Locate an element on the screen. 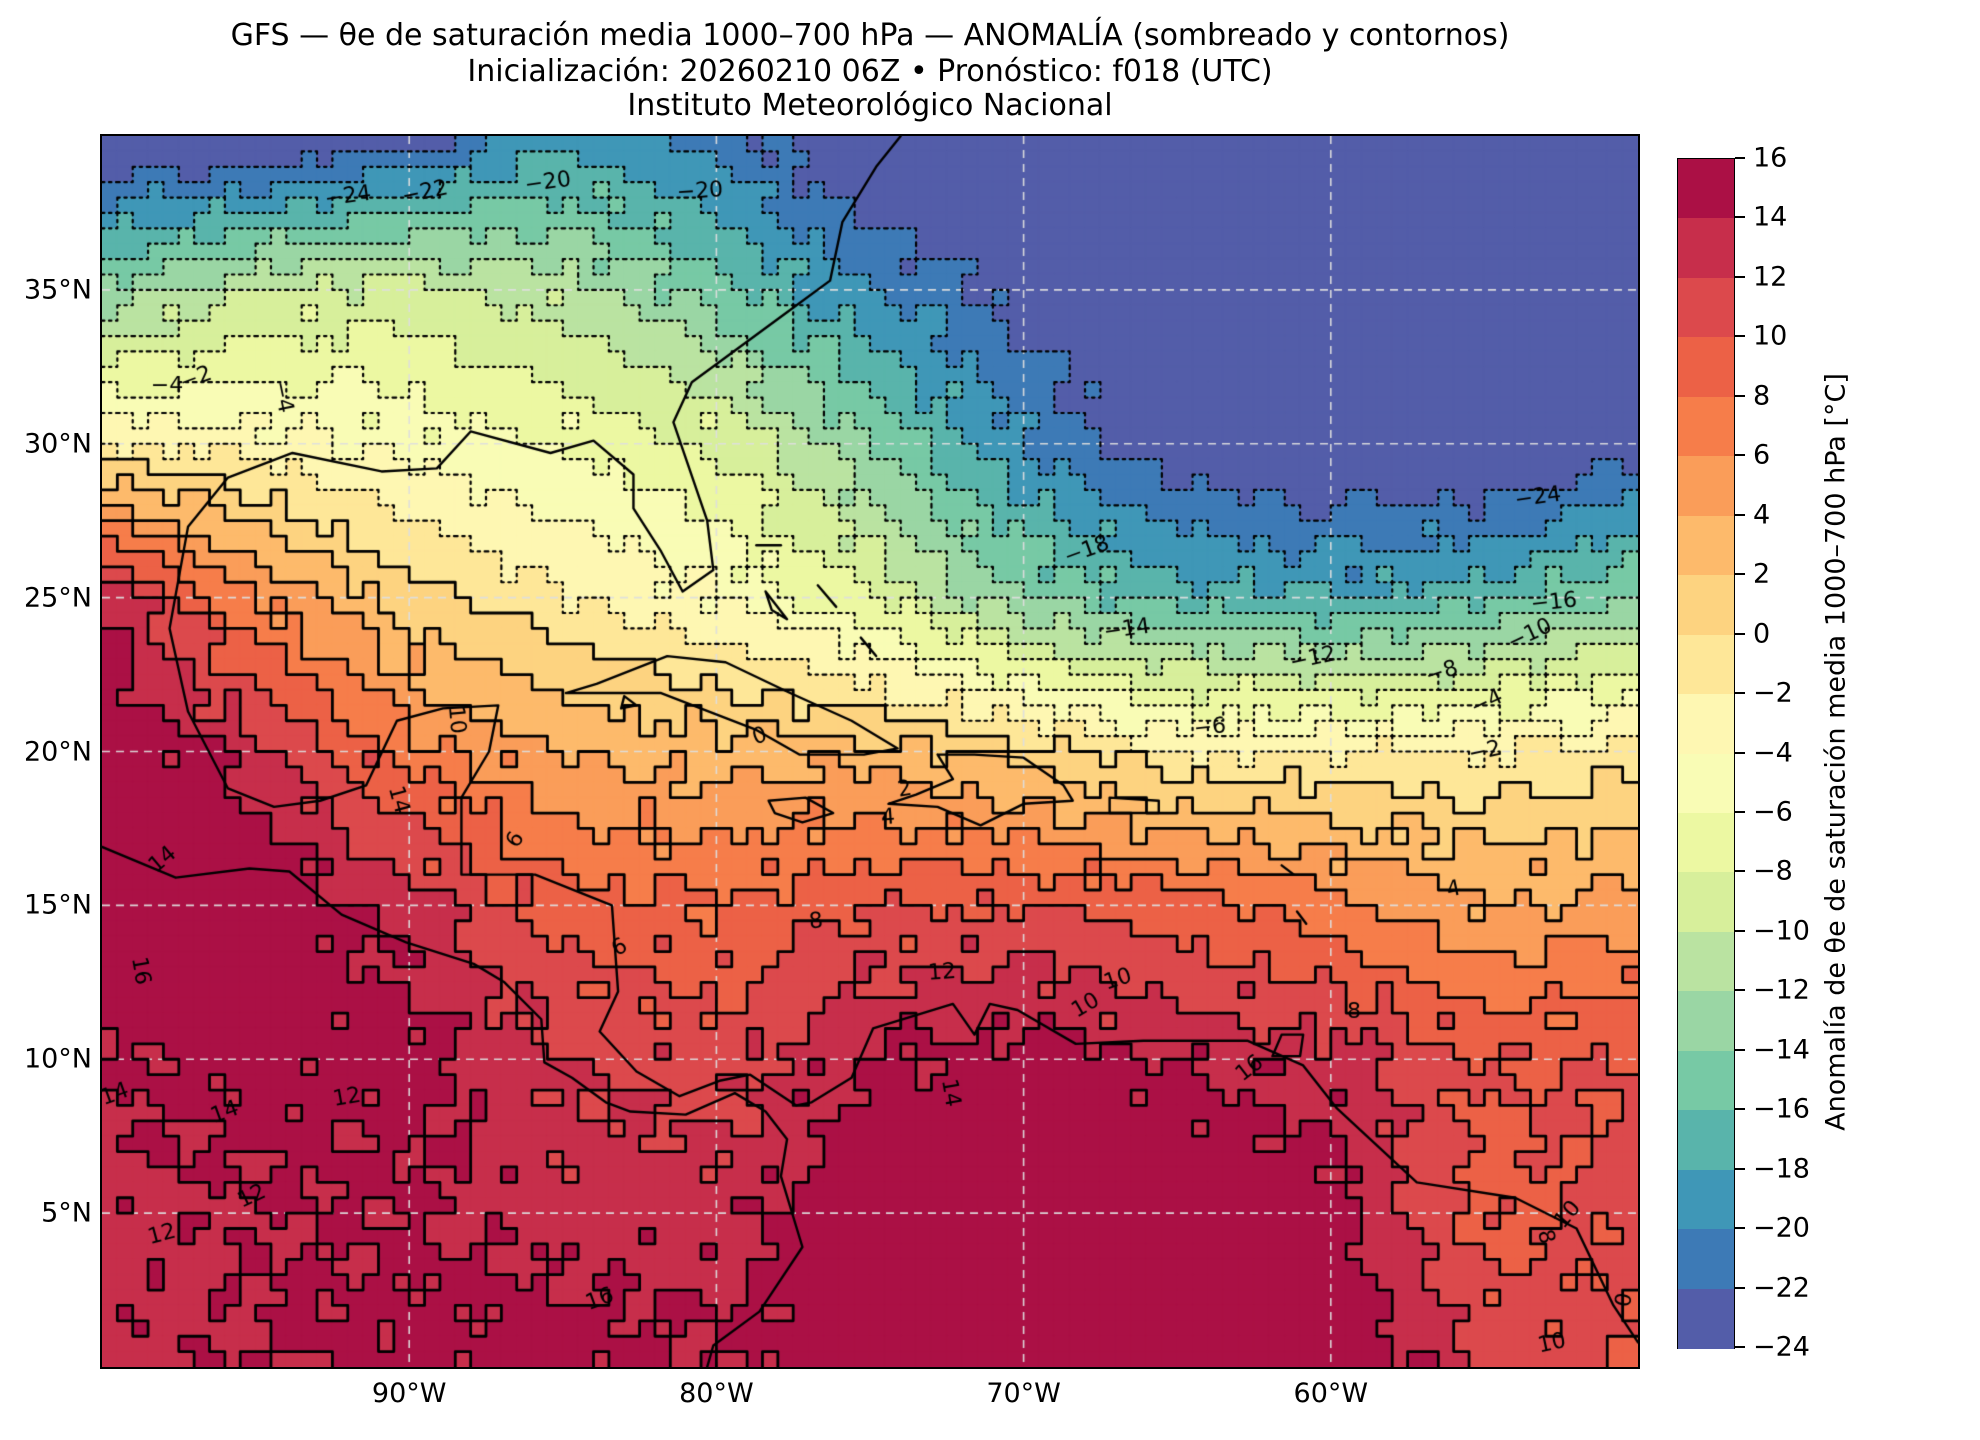 This screenshot has width=1980, height=1440. lon-tick-label: 90°W is located at coordinates (409, 1393).